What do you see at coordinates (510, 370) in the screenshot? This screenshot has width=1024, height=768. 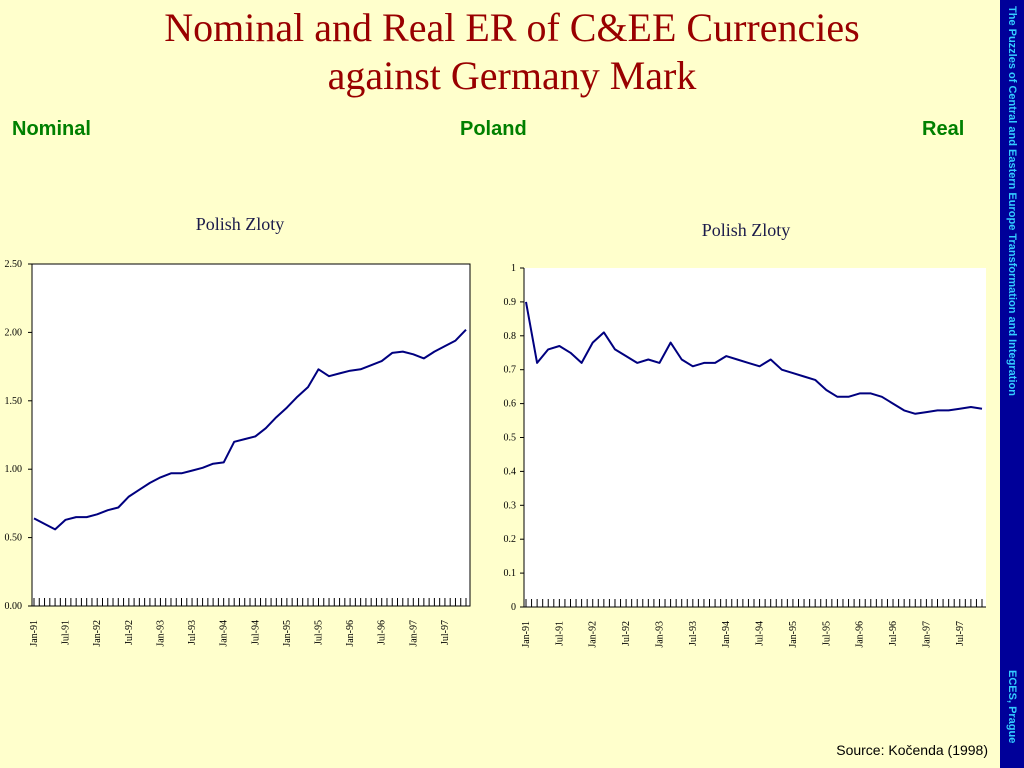 I see `chart2-ytick-label: 0.7` at bounding box center [510, 370].